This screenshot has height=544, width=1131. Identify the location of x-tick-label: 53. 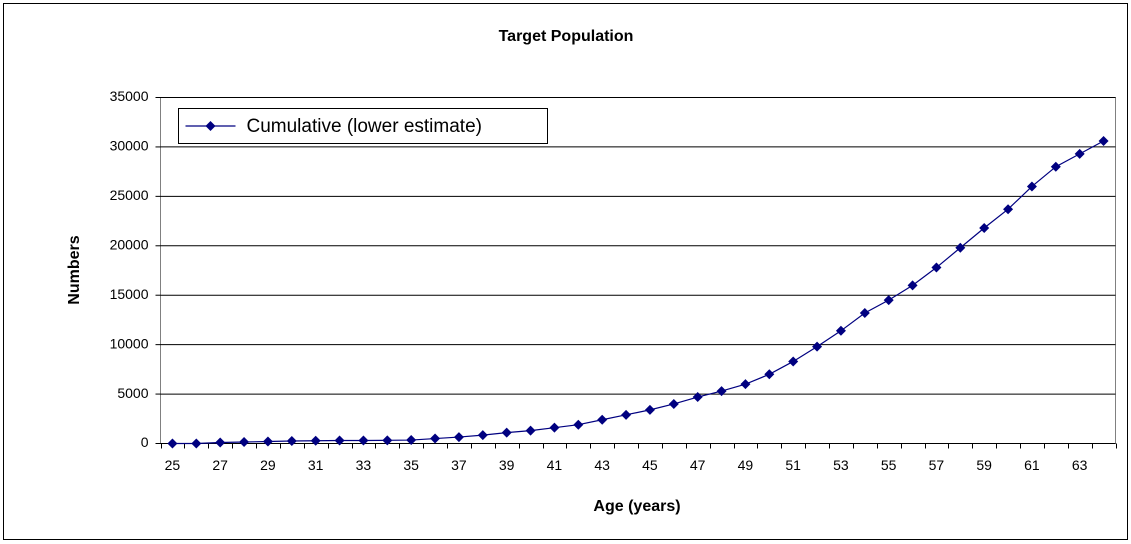
(841, 465).